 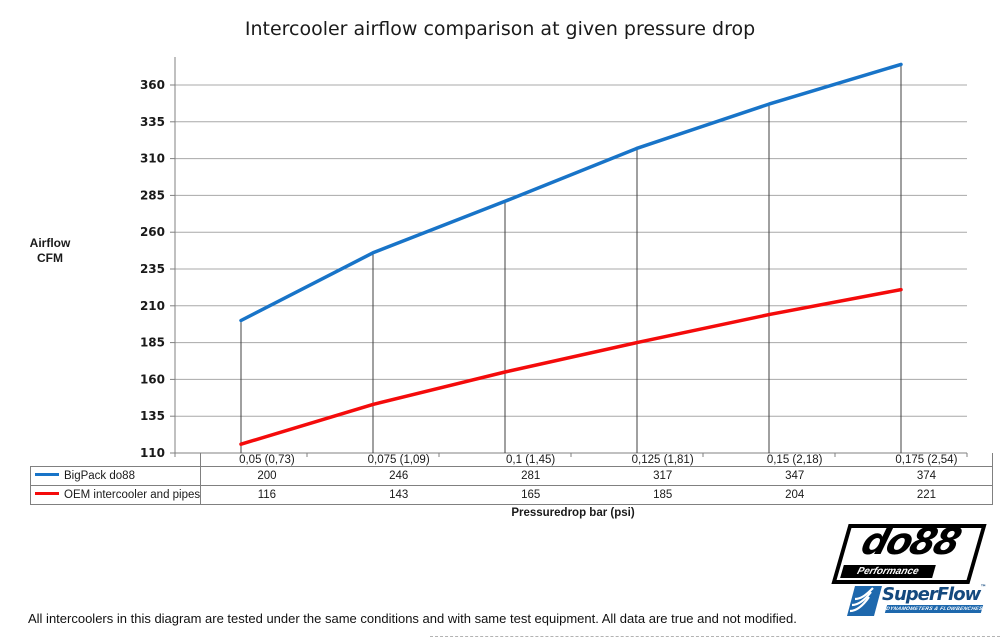 I want to click on value-cell: 281, so click(x=530, y=476).